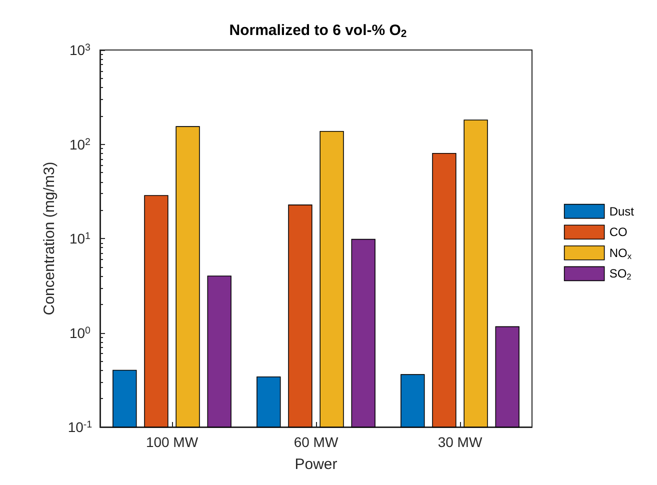 This screenshot has height=485, width=657. I want to click on legend-label: Dust, so click(622, 211).